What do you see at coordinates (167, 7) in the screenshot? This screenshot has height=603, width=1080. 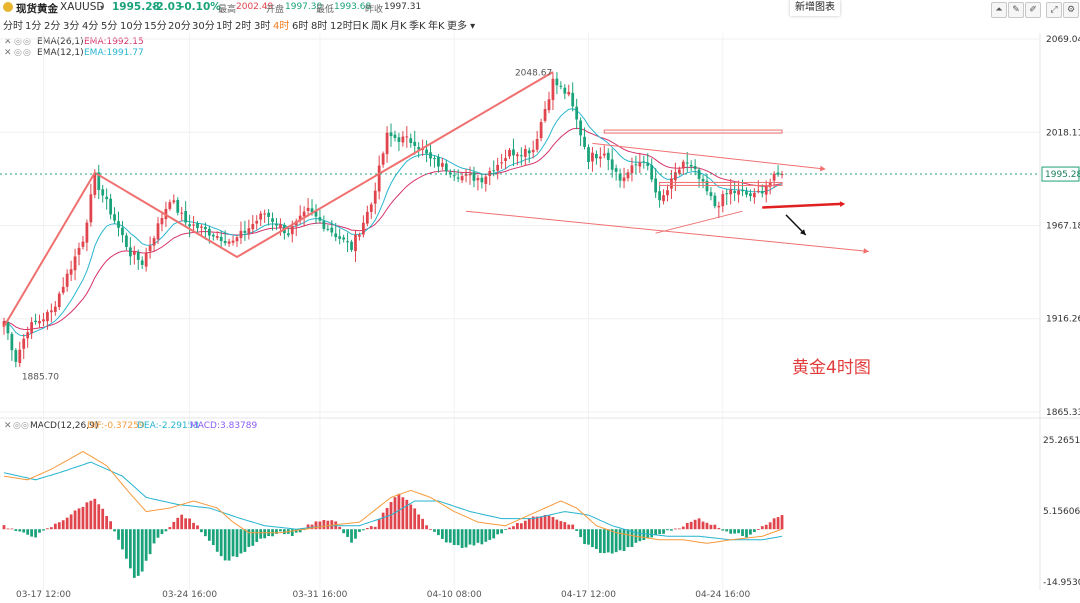 I see `price-change: -2.03` at bounding box center [167, 7].